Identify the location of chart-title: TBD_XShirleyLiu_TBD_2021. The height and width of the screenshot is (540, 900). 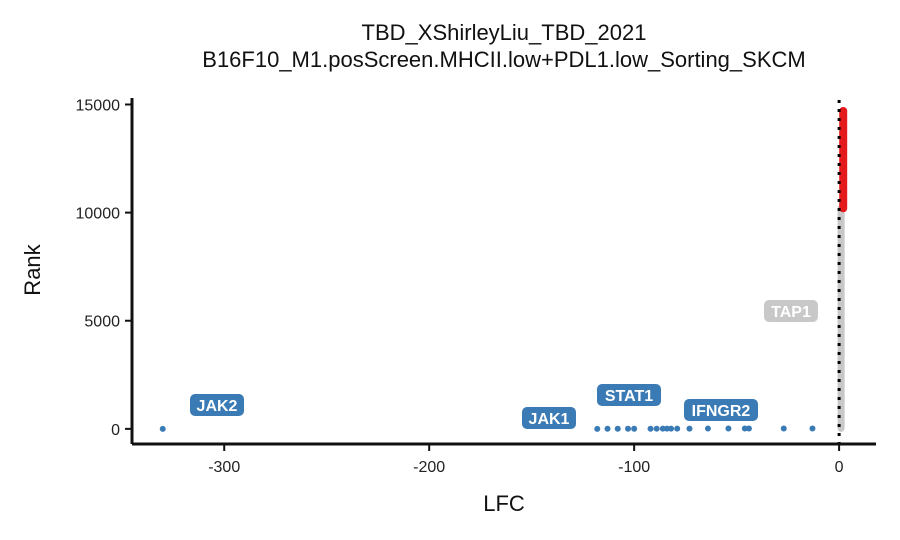
(504, 32).